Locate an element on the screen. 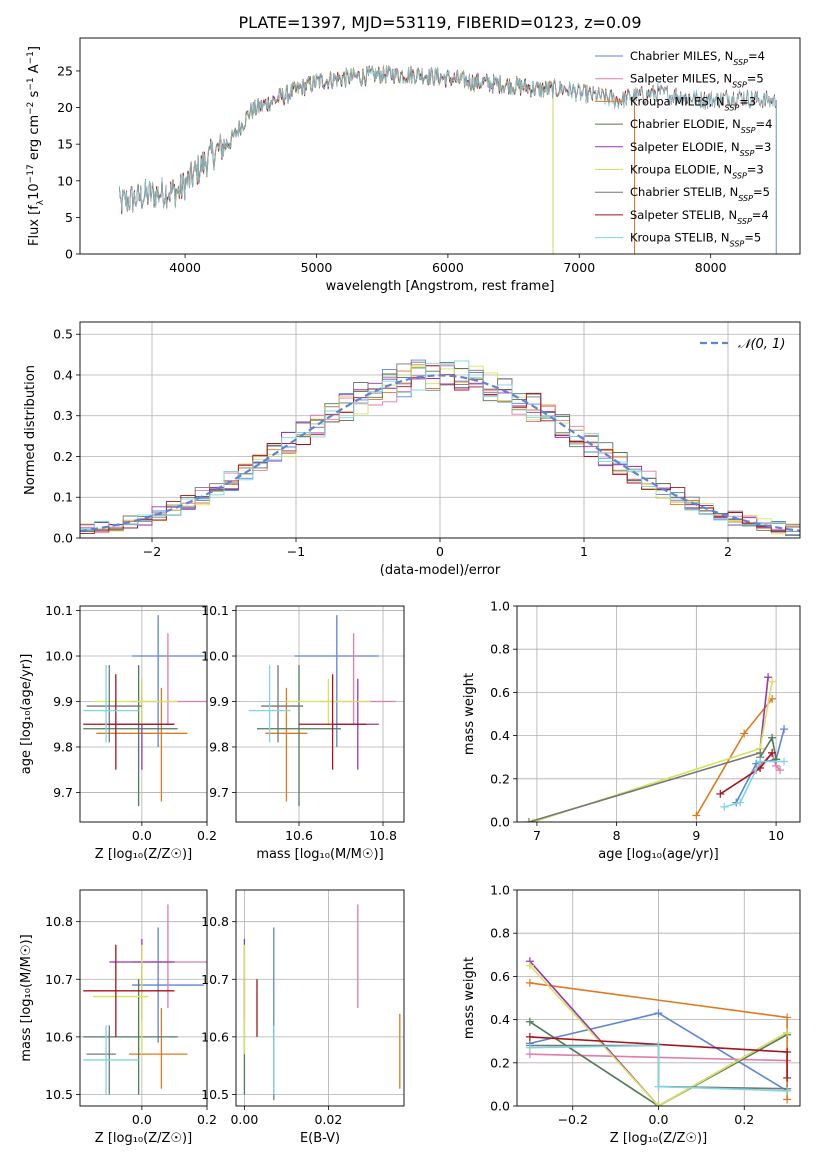 The width and height of the screenshot is (819, 1170). y-tick-label: 10.0 is located at coordinates (215, 656).